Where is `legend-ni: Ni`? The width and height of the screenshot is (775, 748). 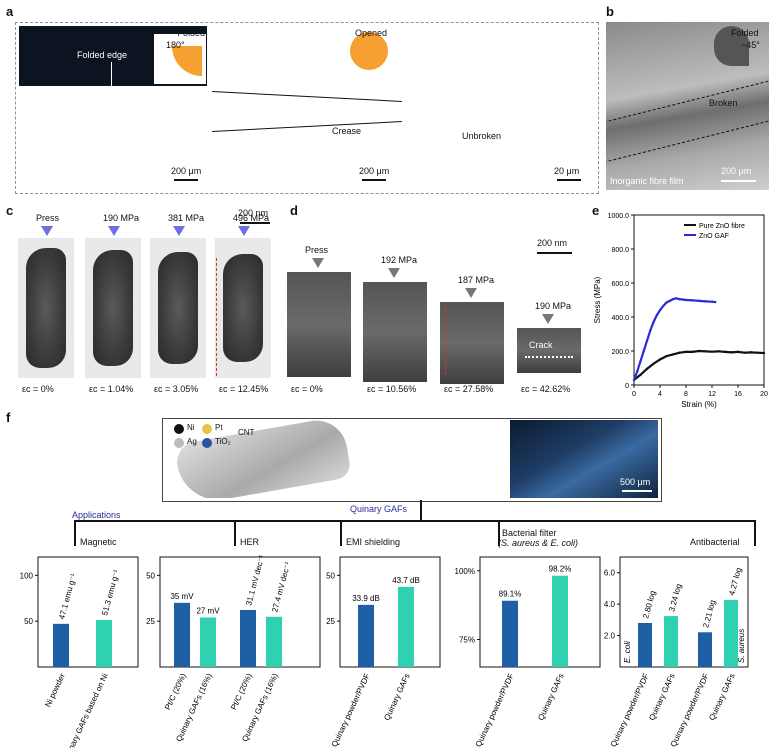
legend-ni: Ni is located at coordinates (191, 427).